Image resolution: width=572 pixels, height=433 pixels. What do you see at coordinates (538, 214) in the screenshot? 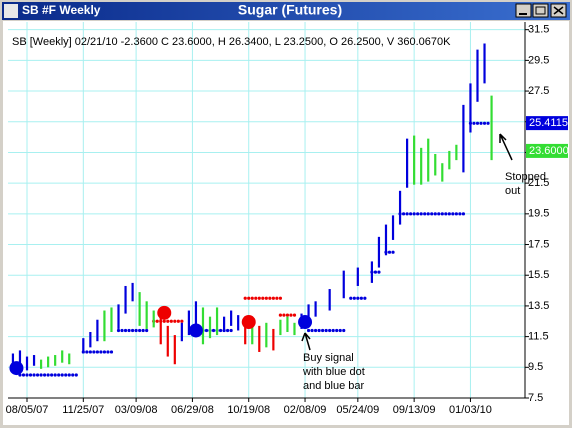
I see `y-tick-label: 19.5` at bounding box center [538, 214].